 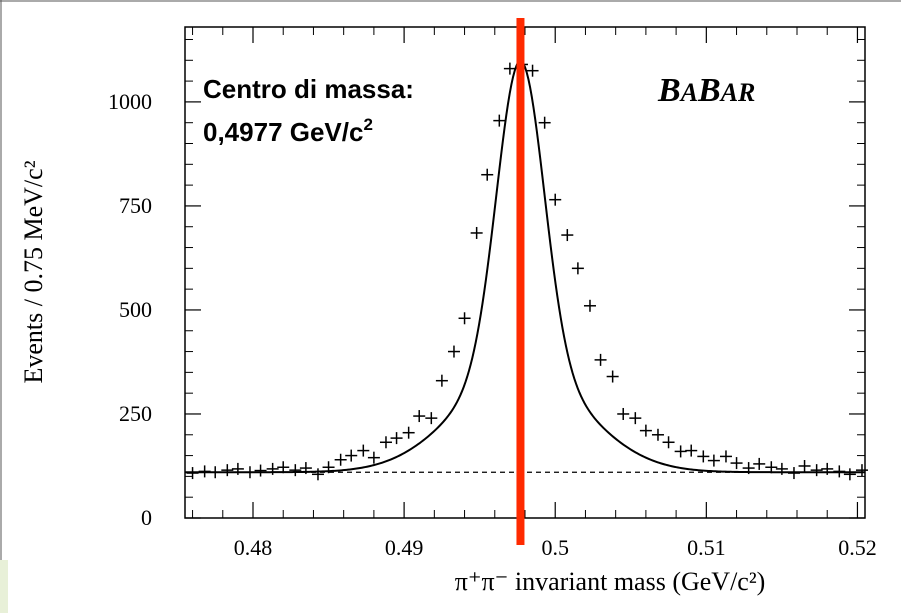 I want to click on x-tick-label: 0.52, so click(x=857, y=547).